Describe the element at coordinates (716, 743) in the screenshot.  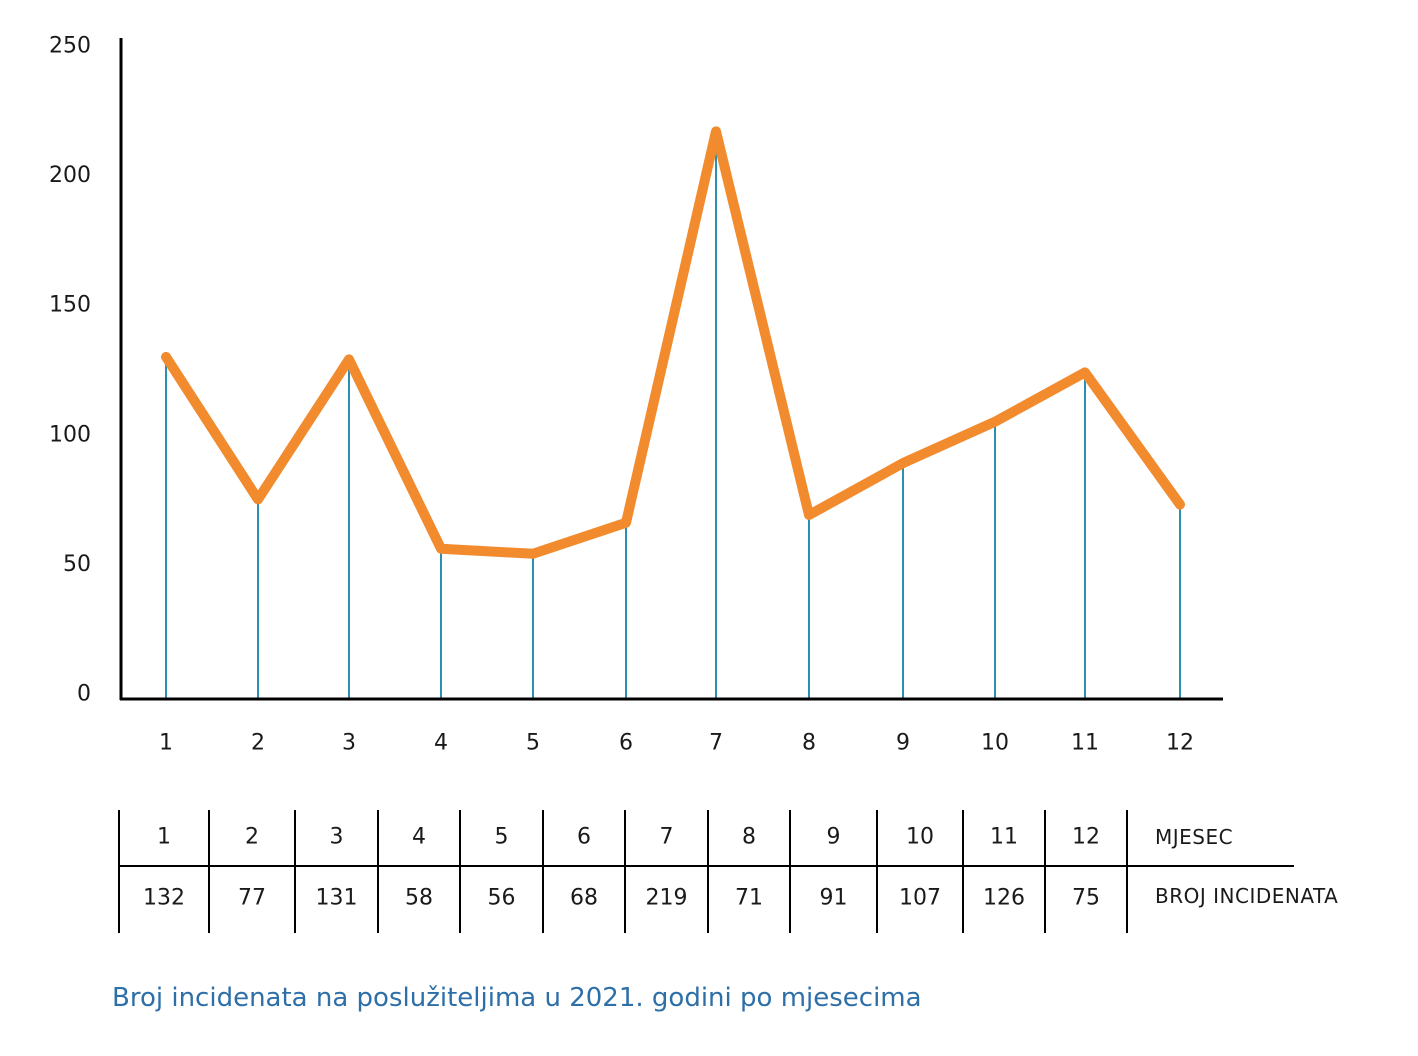
I see `x-tick-label: 7` at that location.